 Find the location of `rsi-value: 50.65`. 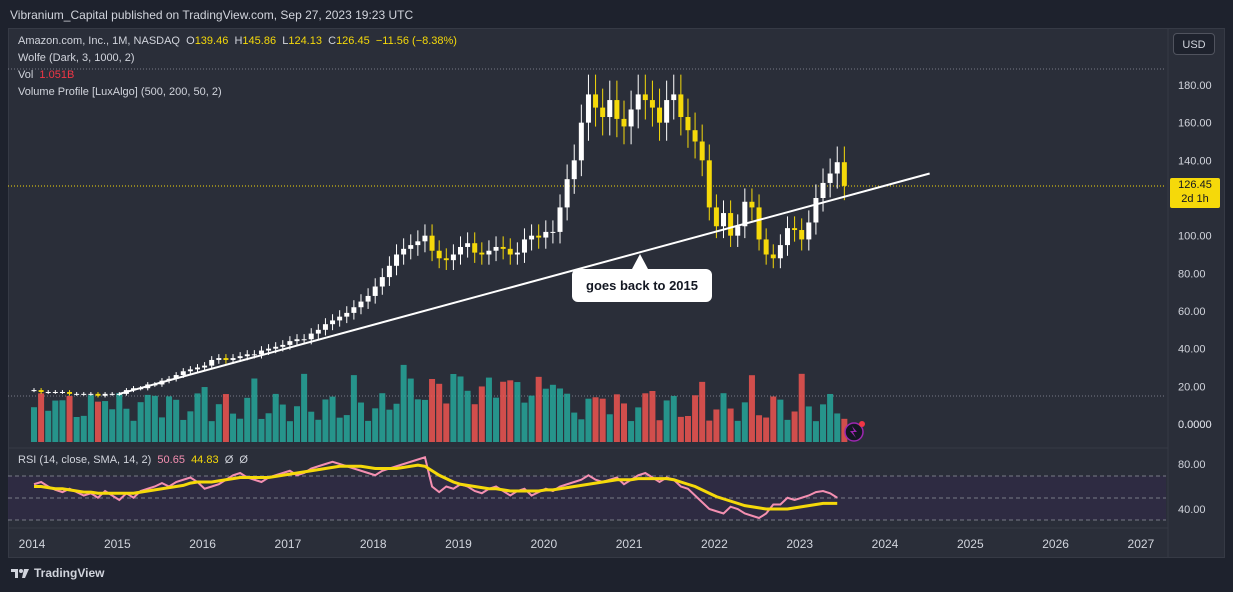

rsi-value: 50.65 is located at coordinates (171, 460).